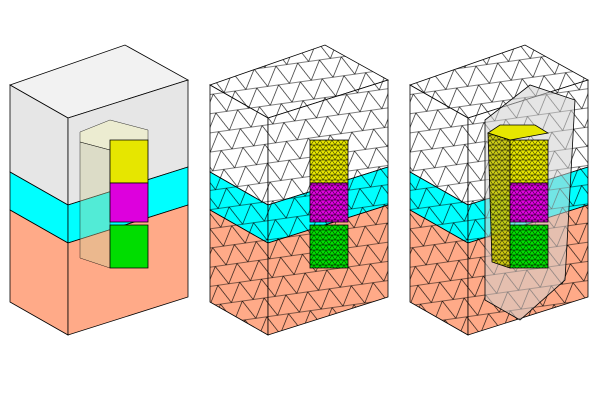 This screenshot has height=400, width=600. I want to click on inner-block-side-mesh, so click(499, 200).